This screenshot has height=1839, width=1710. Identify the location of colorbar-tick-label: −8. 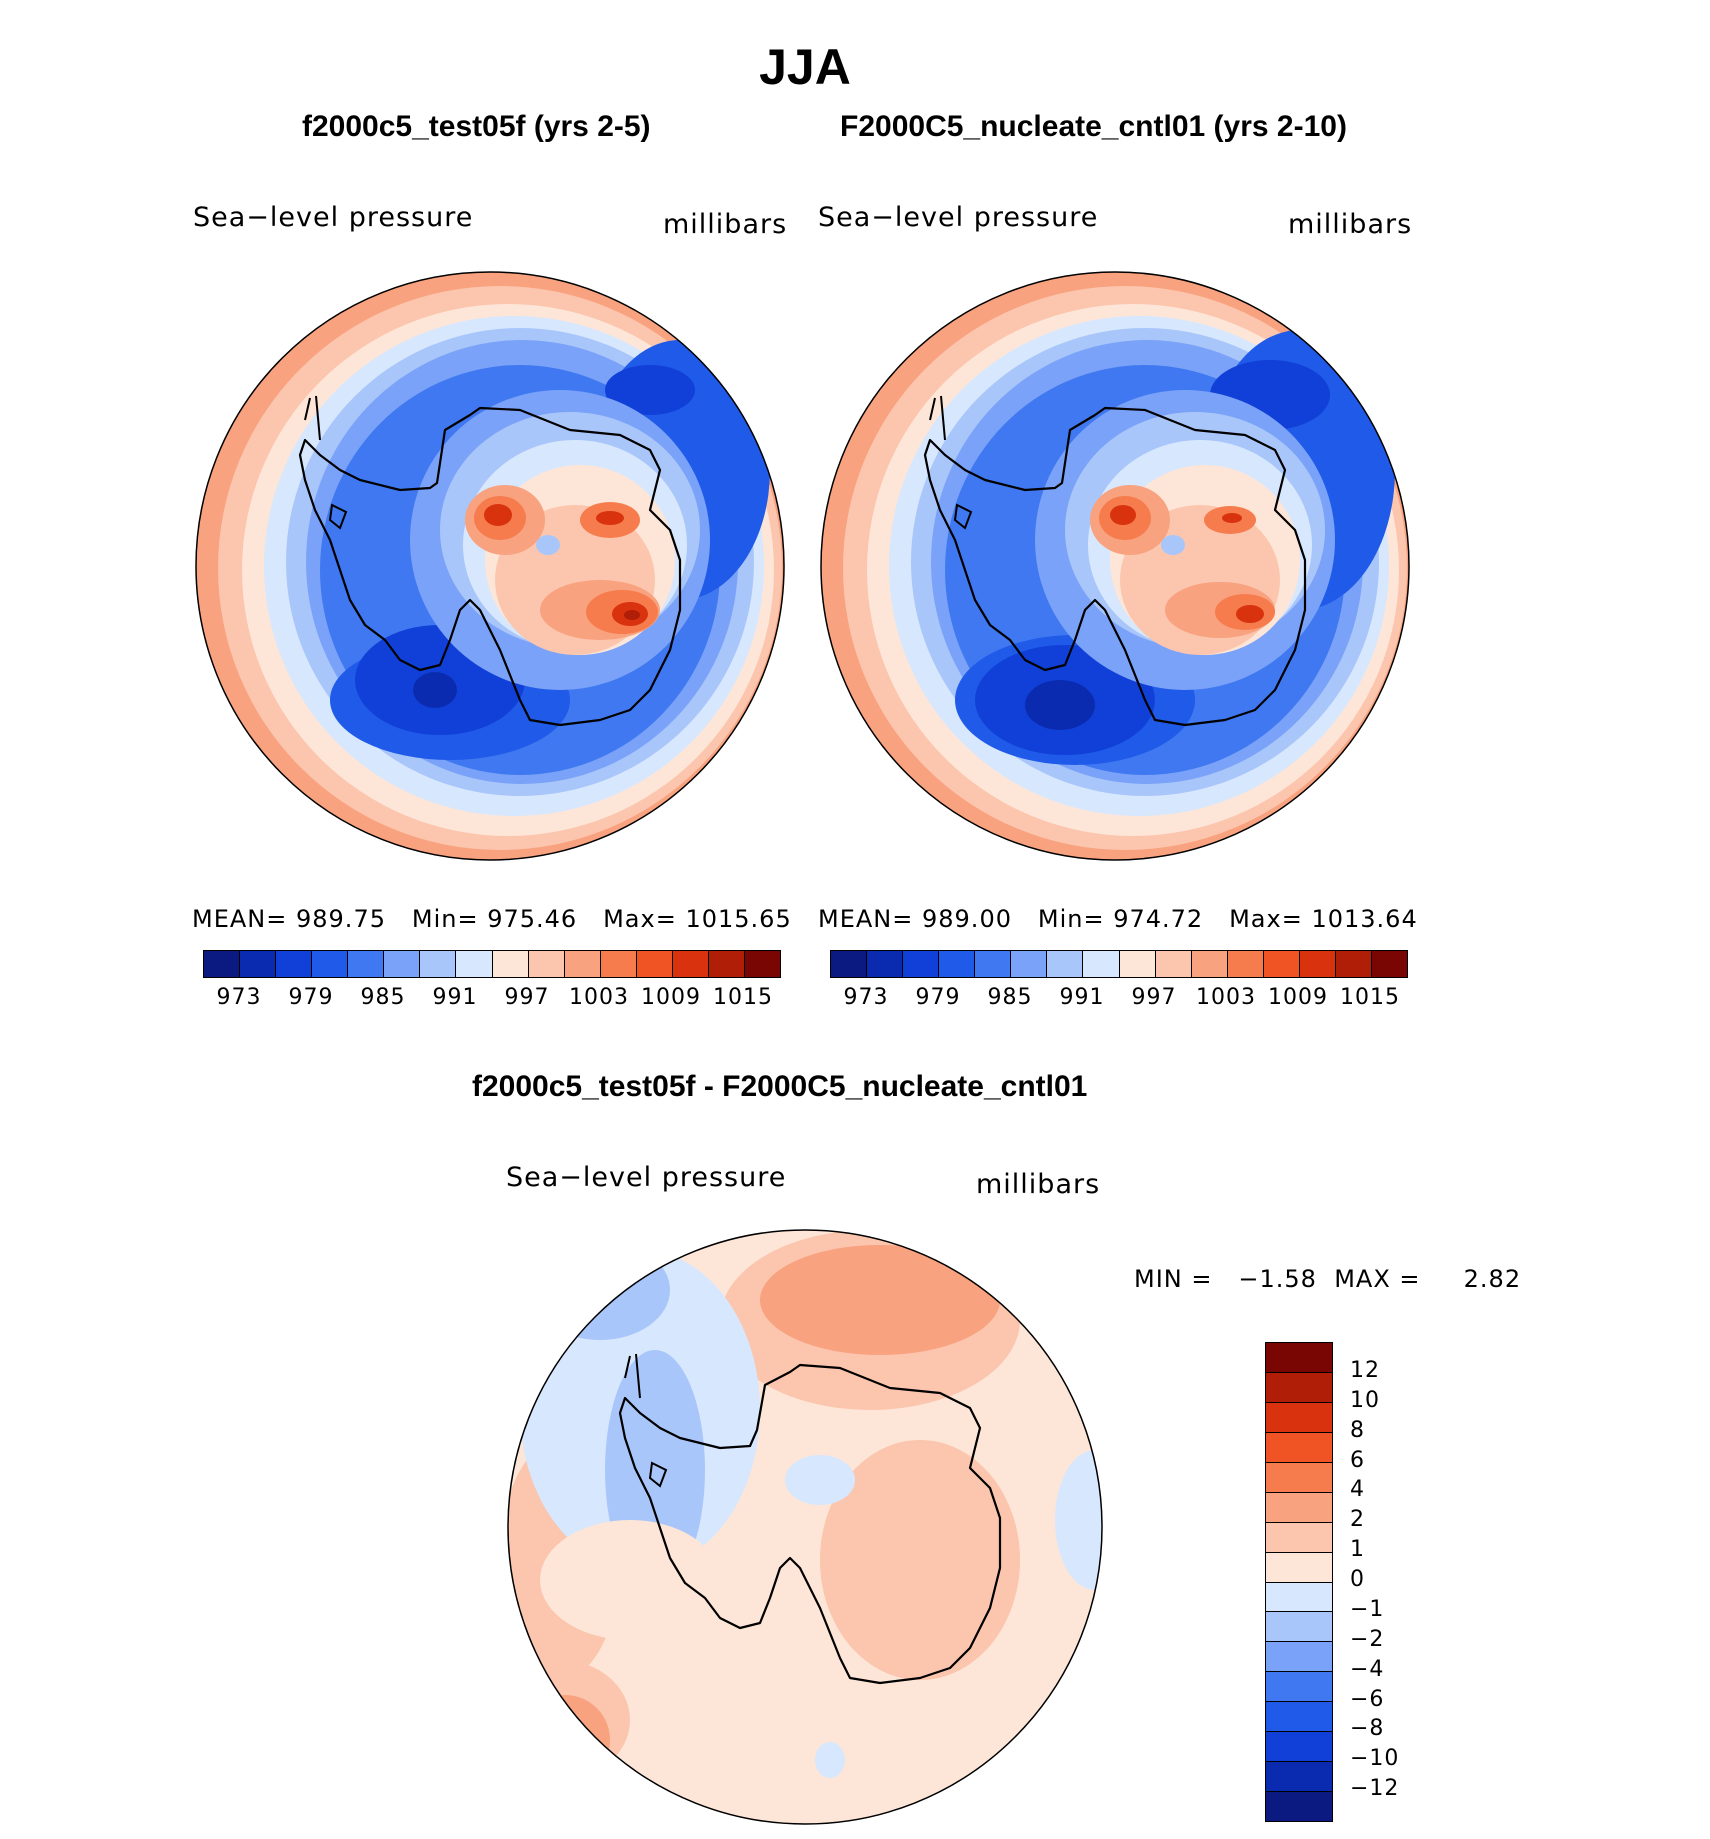
(1367, 1729).